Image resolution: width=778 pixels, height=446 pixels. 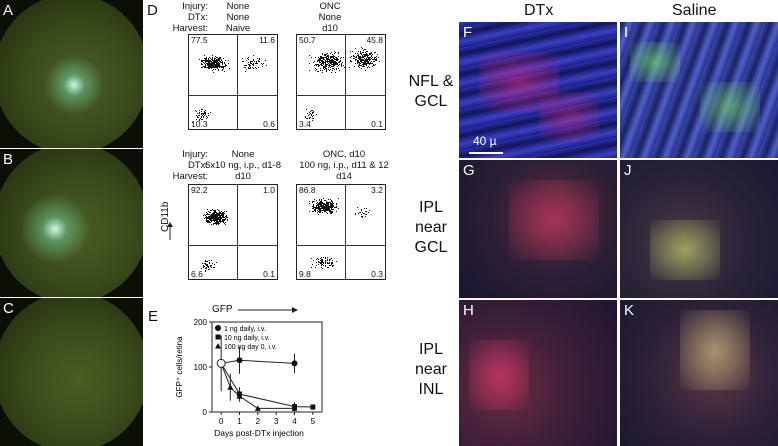 What do you see at coordinates (377, 124) in the screenshot?
I see `quadrant-lr: 0.1` at bounding box center [377, 124].